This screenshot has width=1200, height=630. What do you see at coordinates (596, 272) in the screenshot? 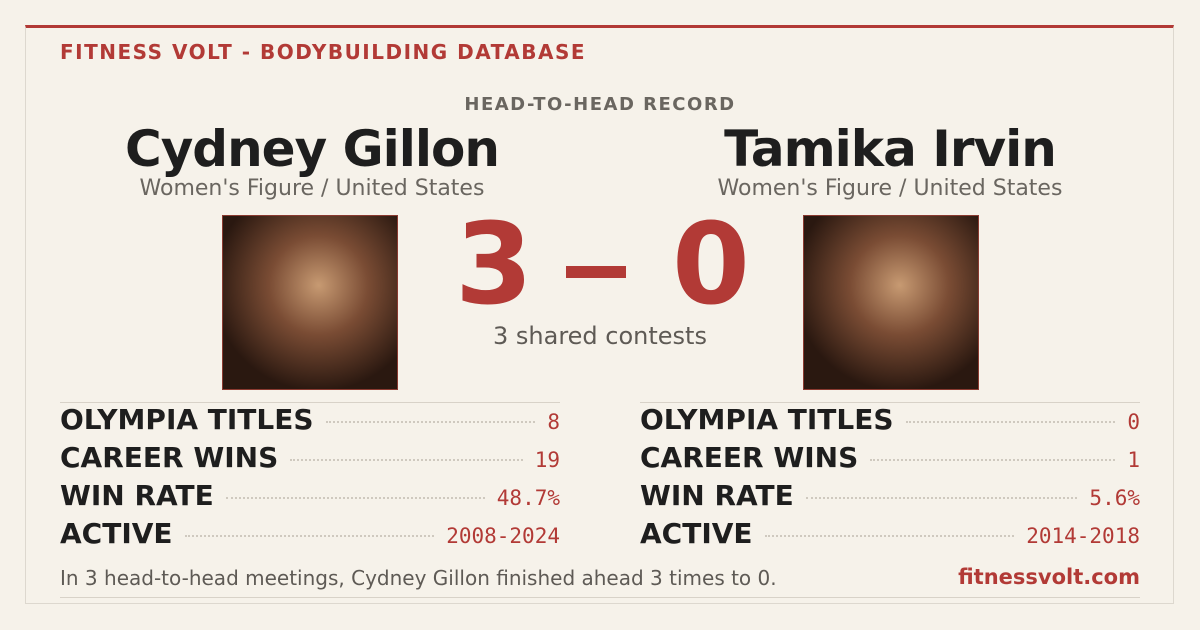
I see `score-separator` at bounding box center [596, 272].